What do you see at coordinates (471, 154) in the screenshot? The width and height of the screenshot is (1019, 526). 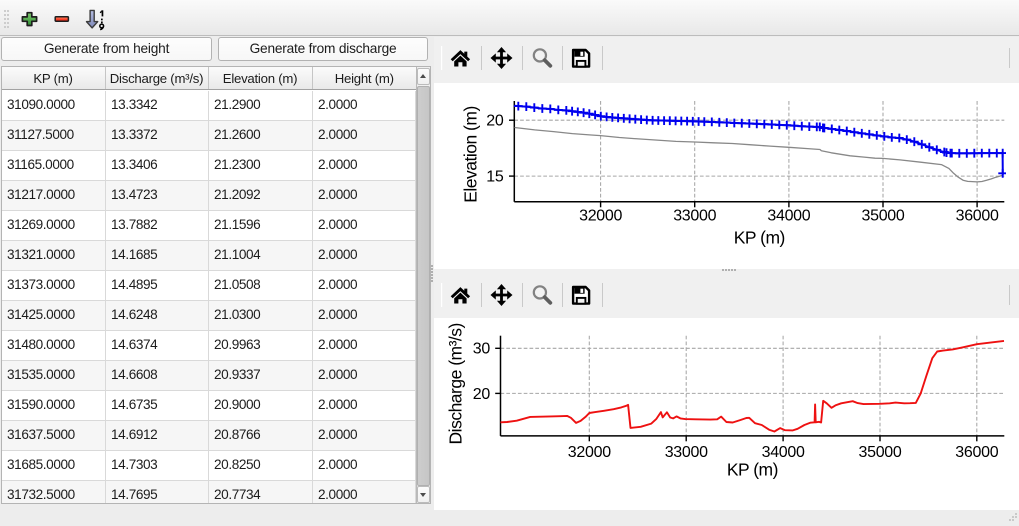 I see `svg-text: Elevation (m)` at bounding box center [471, 154].